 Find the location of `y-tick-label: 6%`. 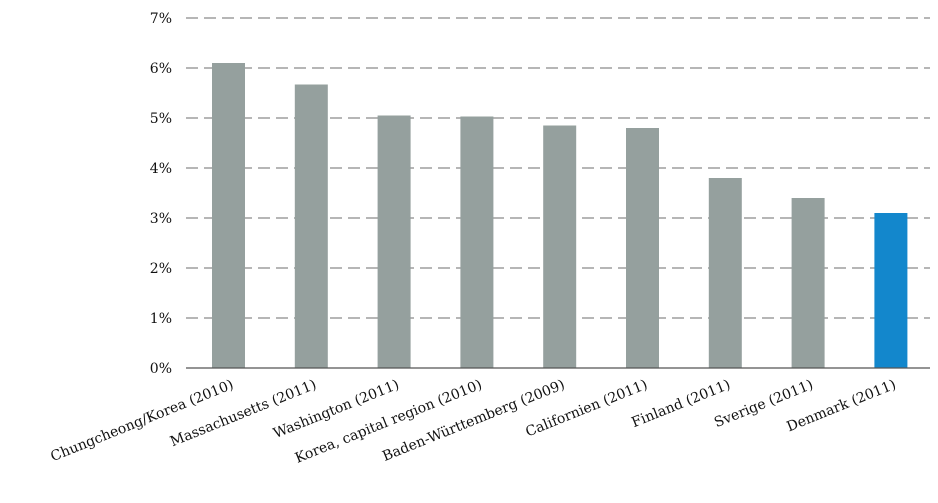

y-tick-label: 6% is located at coordinates (161, 69).